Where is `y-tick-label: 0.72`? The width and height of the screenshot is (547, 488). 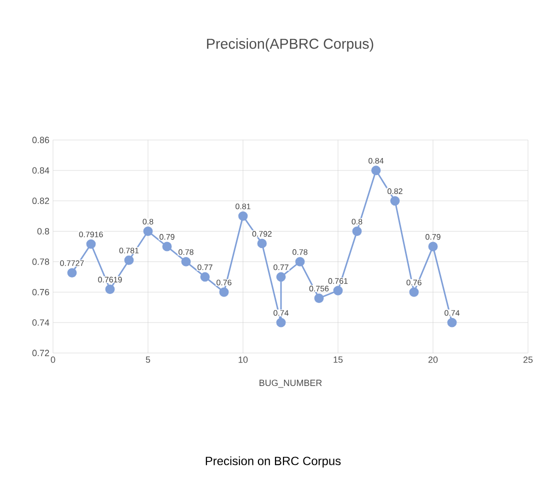 y-tick-label: 0.72 is located at coordinates (41, 353).